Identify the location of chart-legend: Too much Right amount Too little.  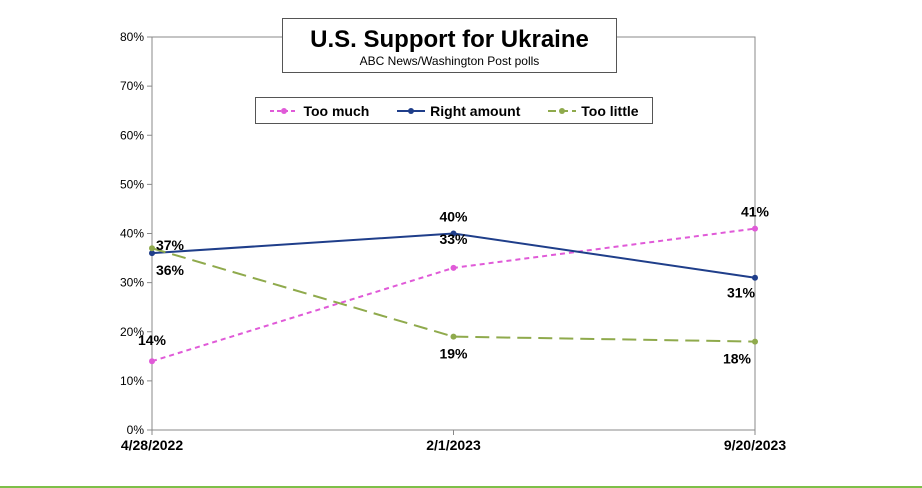
(454, 110).